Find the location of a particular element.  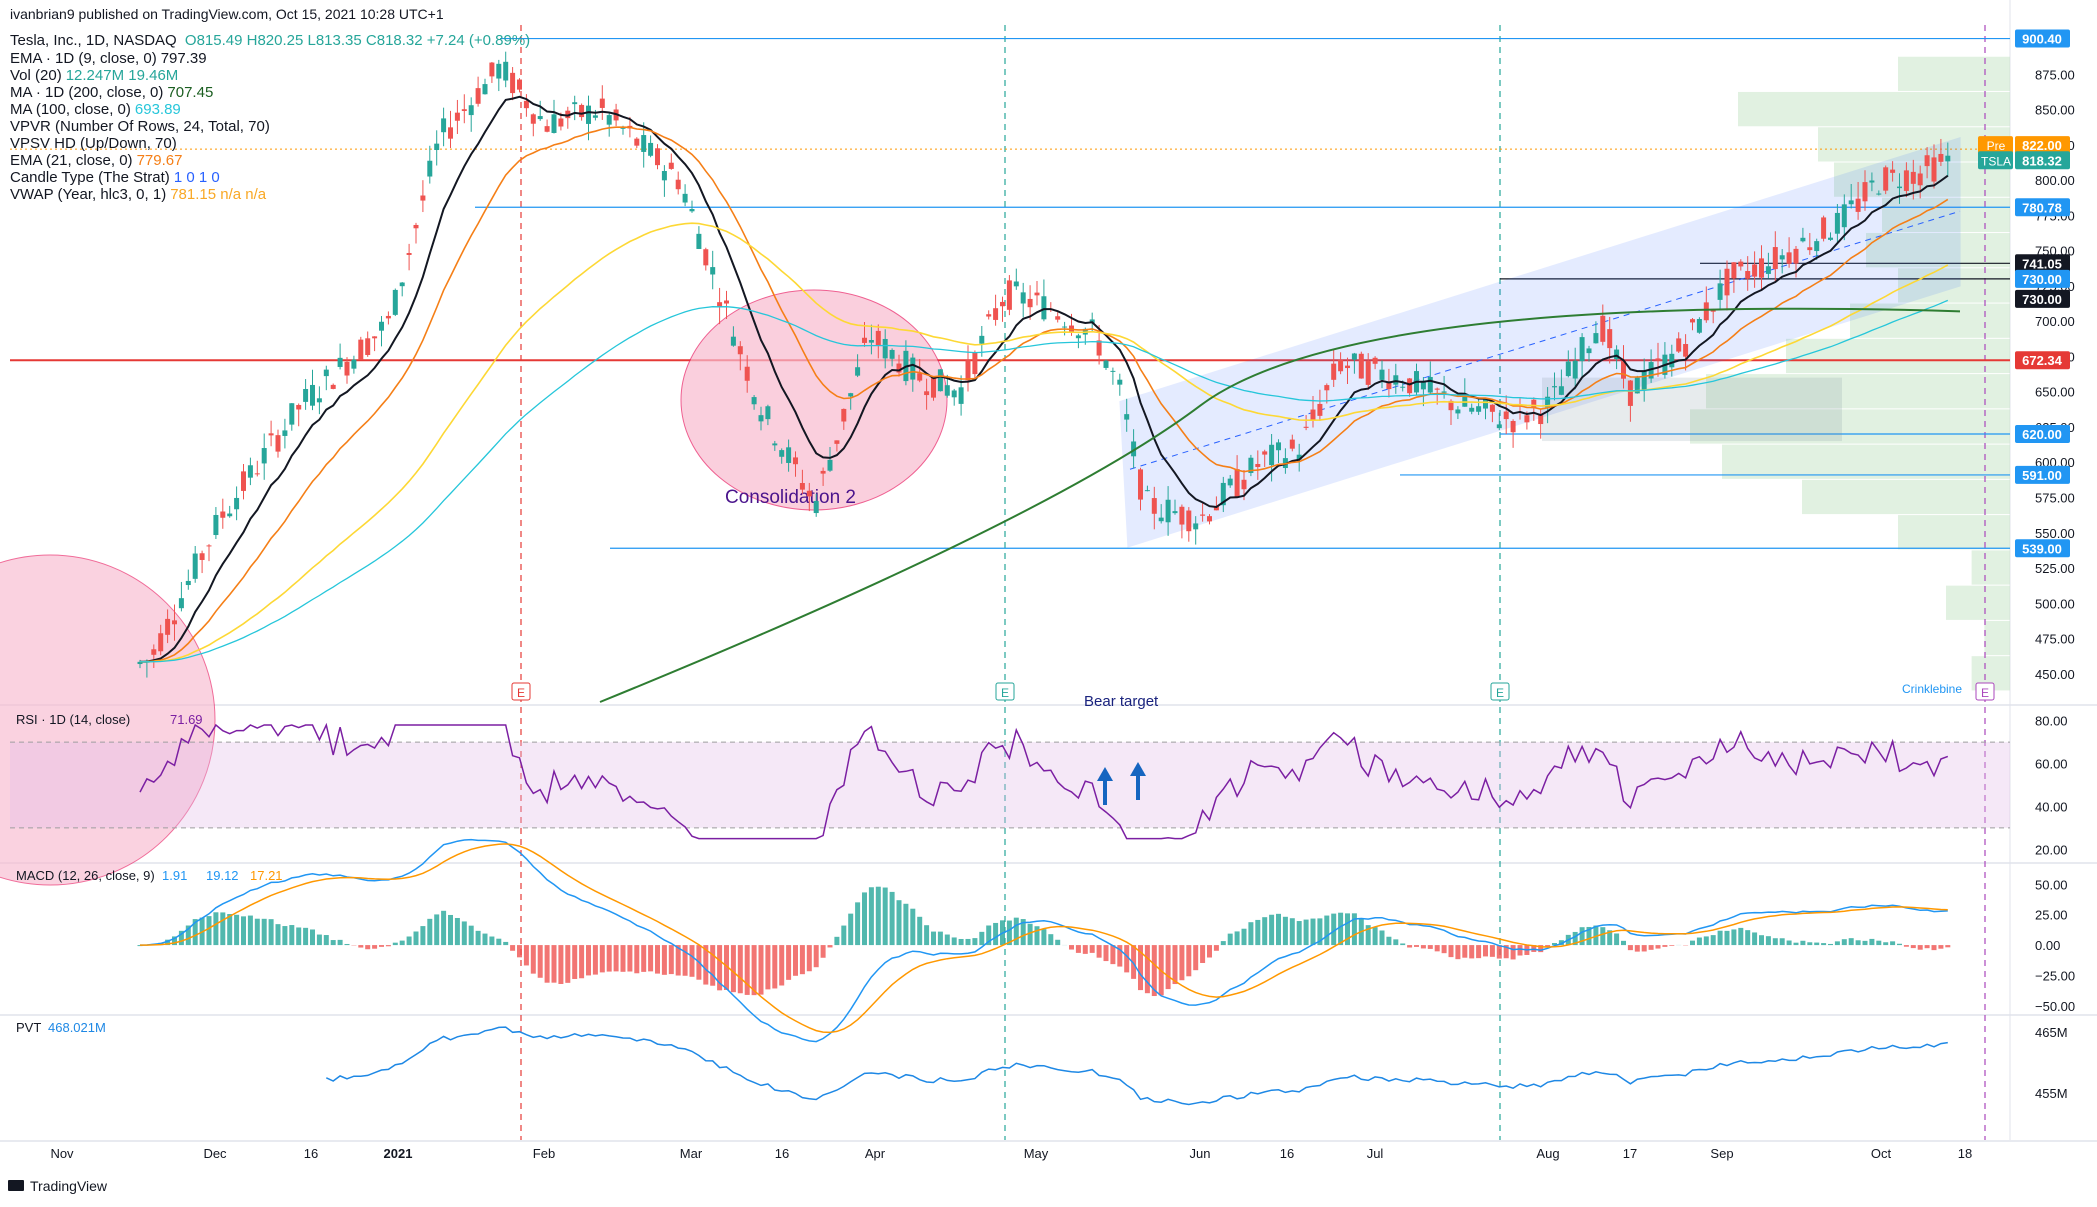

price-label: 900.40 is located at coordinates (2042, 39).